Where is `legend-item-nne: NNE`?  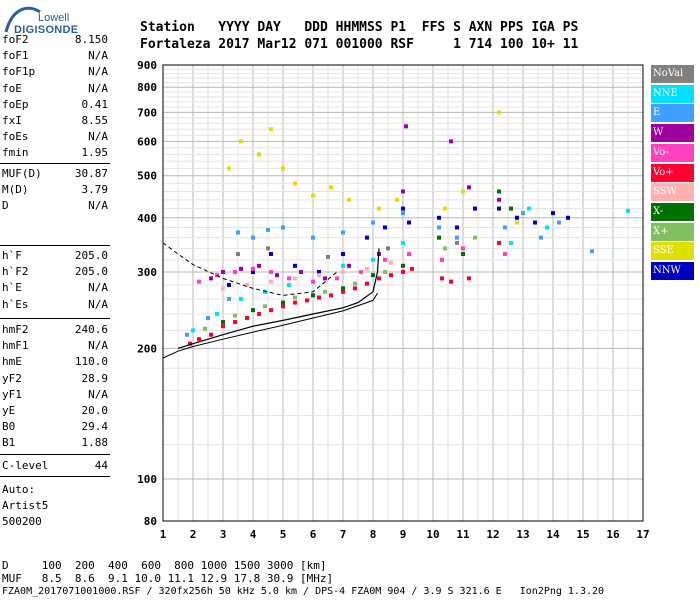 legend-item-nne: NNE is located at coordinates (672, 93).